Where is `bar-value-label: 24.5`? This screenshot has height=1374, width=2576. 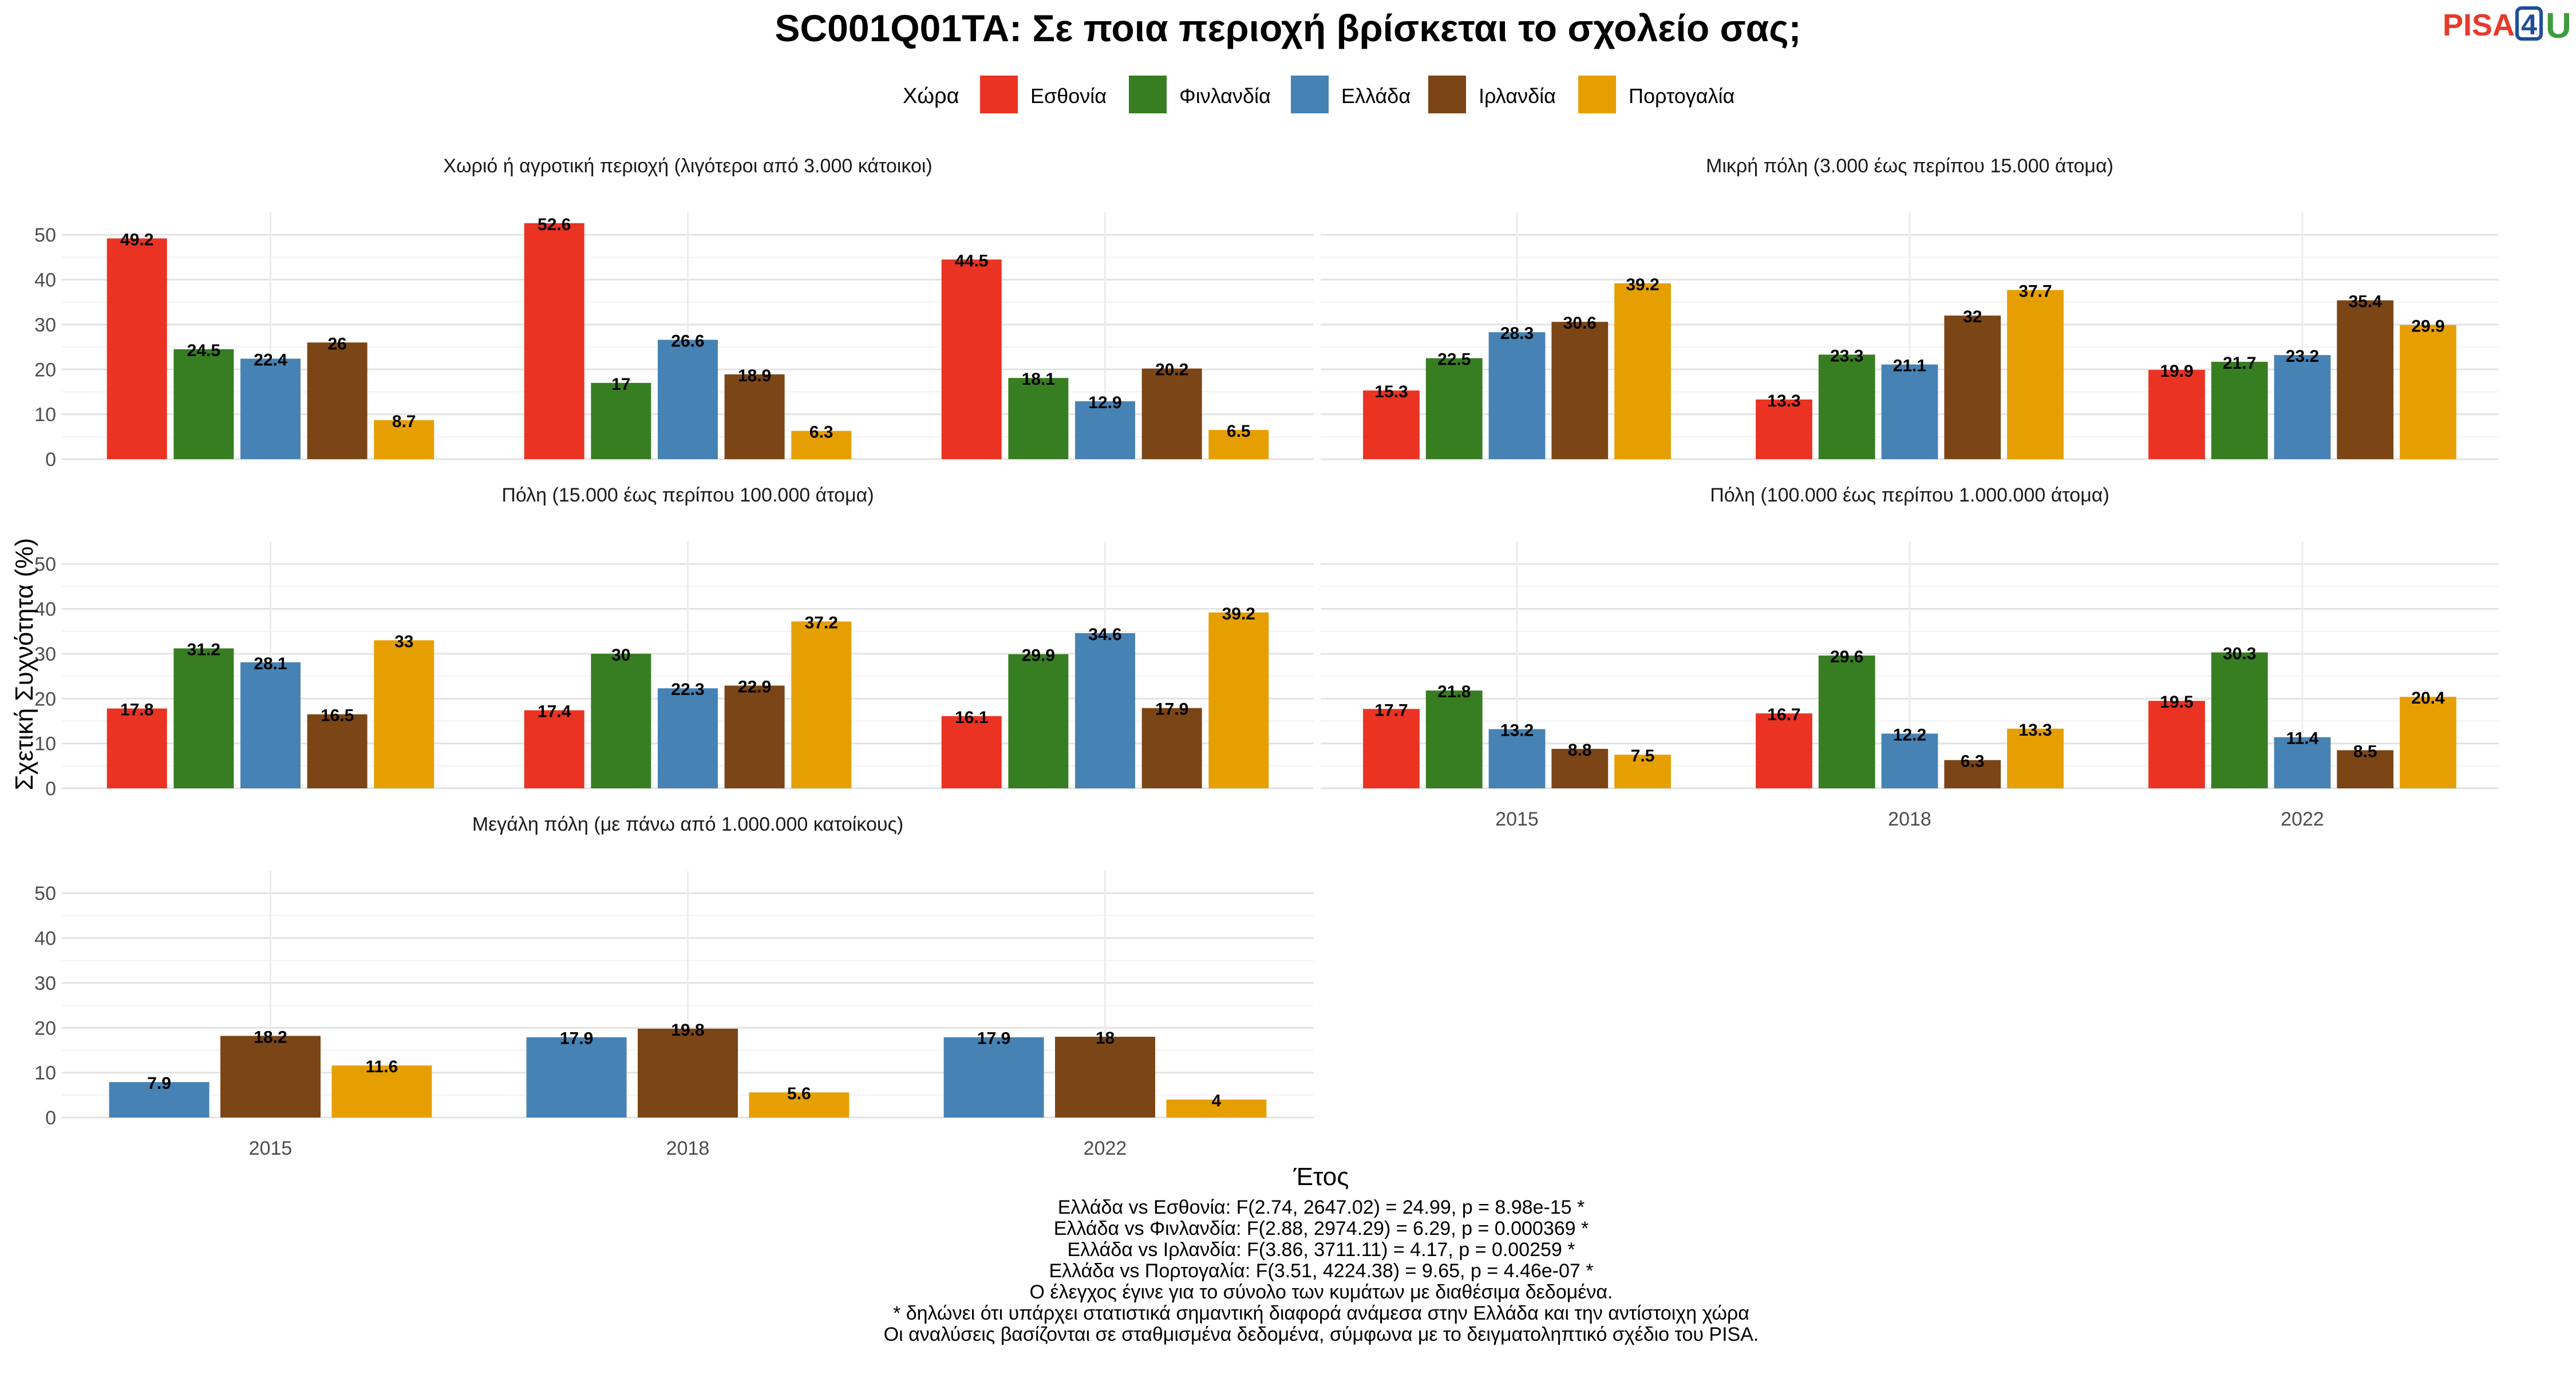 bar-value-label: 24.5 is located at coordinates (203, 350).